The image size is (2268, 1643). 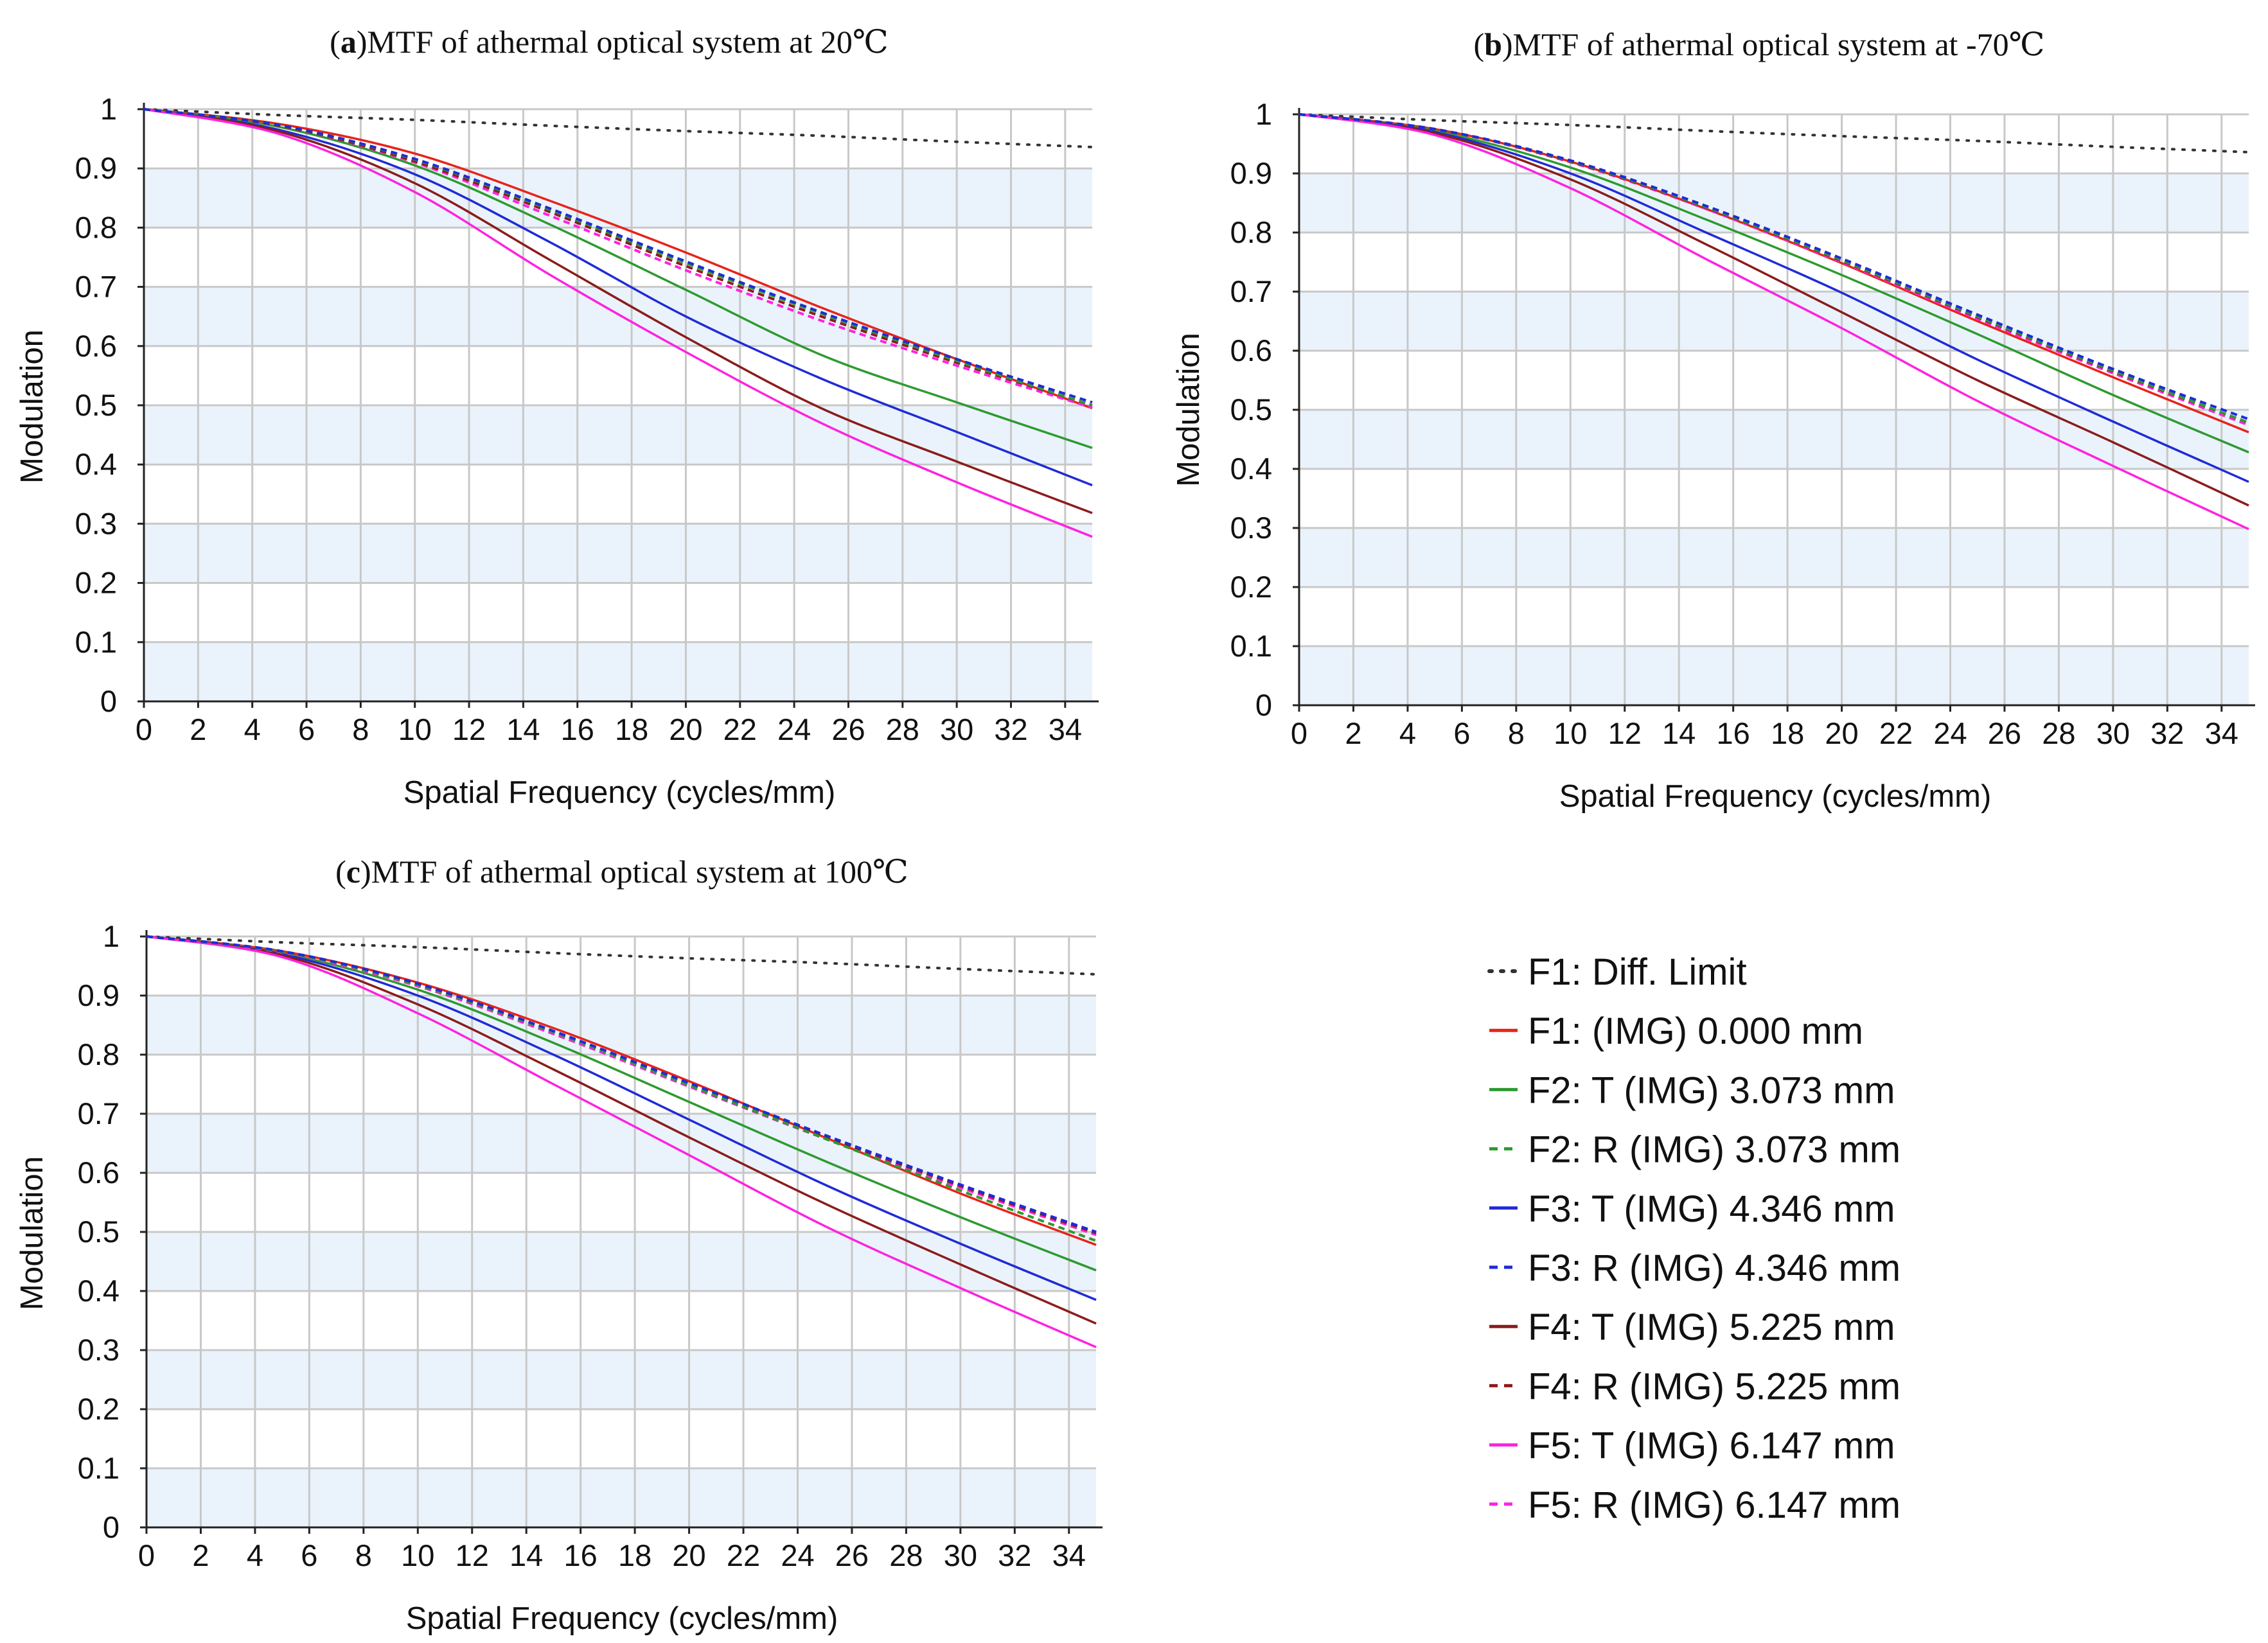 I want to click on series-line-a-f5t, so click(x=618, y=323).